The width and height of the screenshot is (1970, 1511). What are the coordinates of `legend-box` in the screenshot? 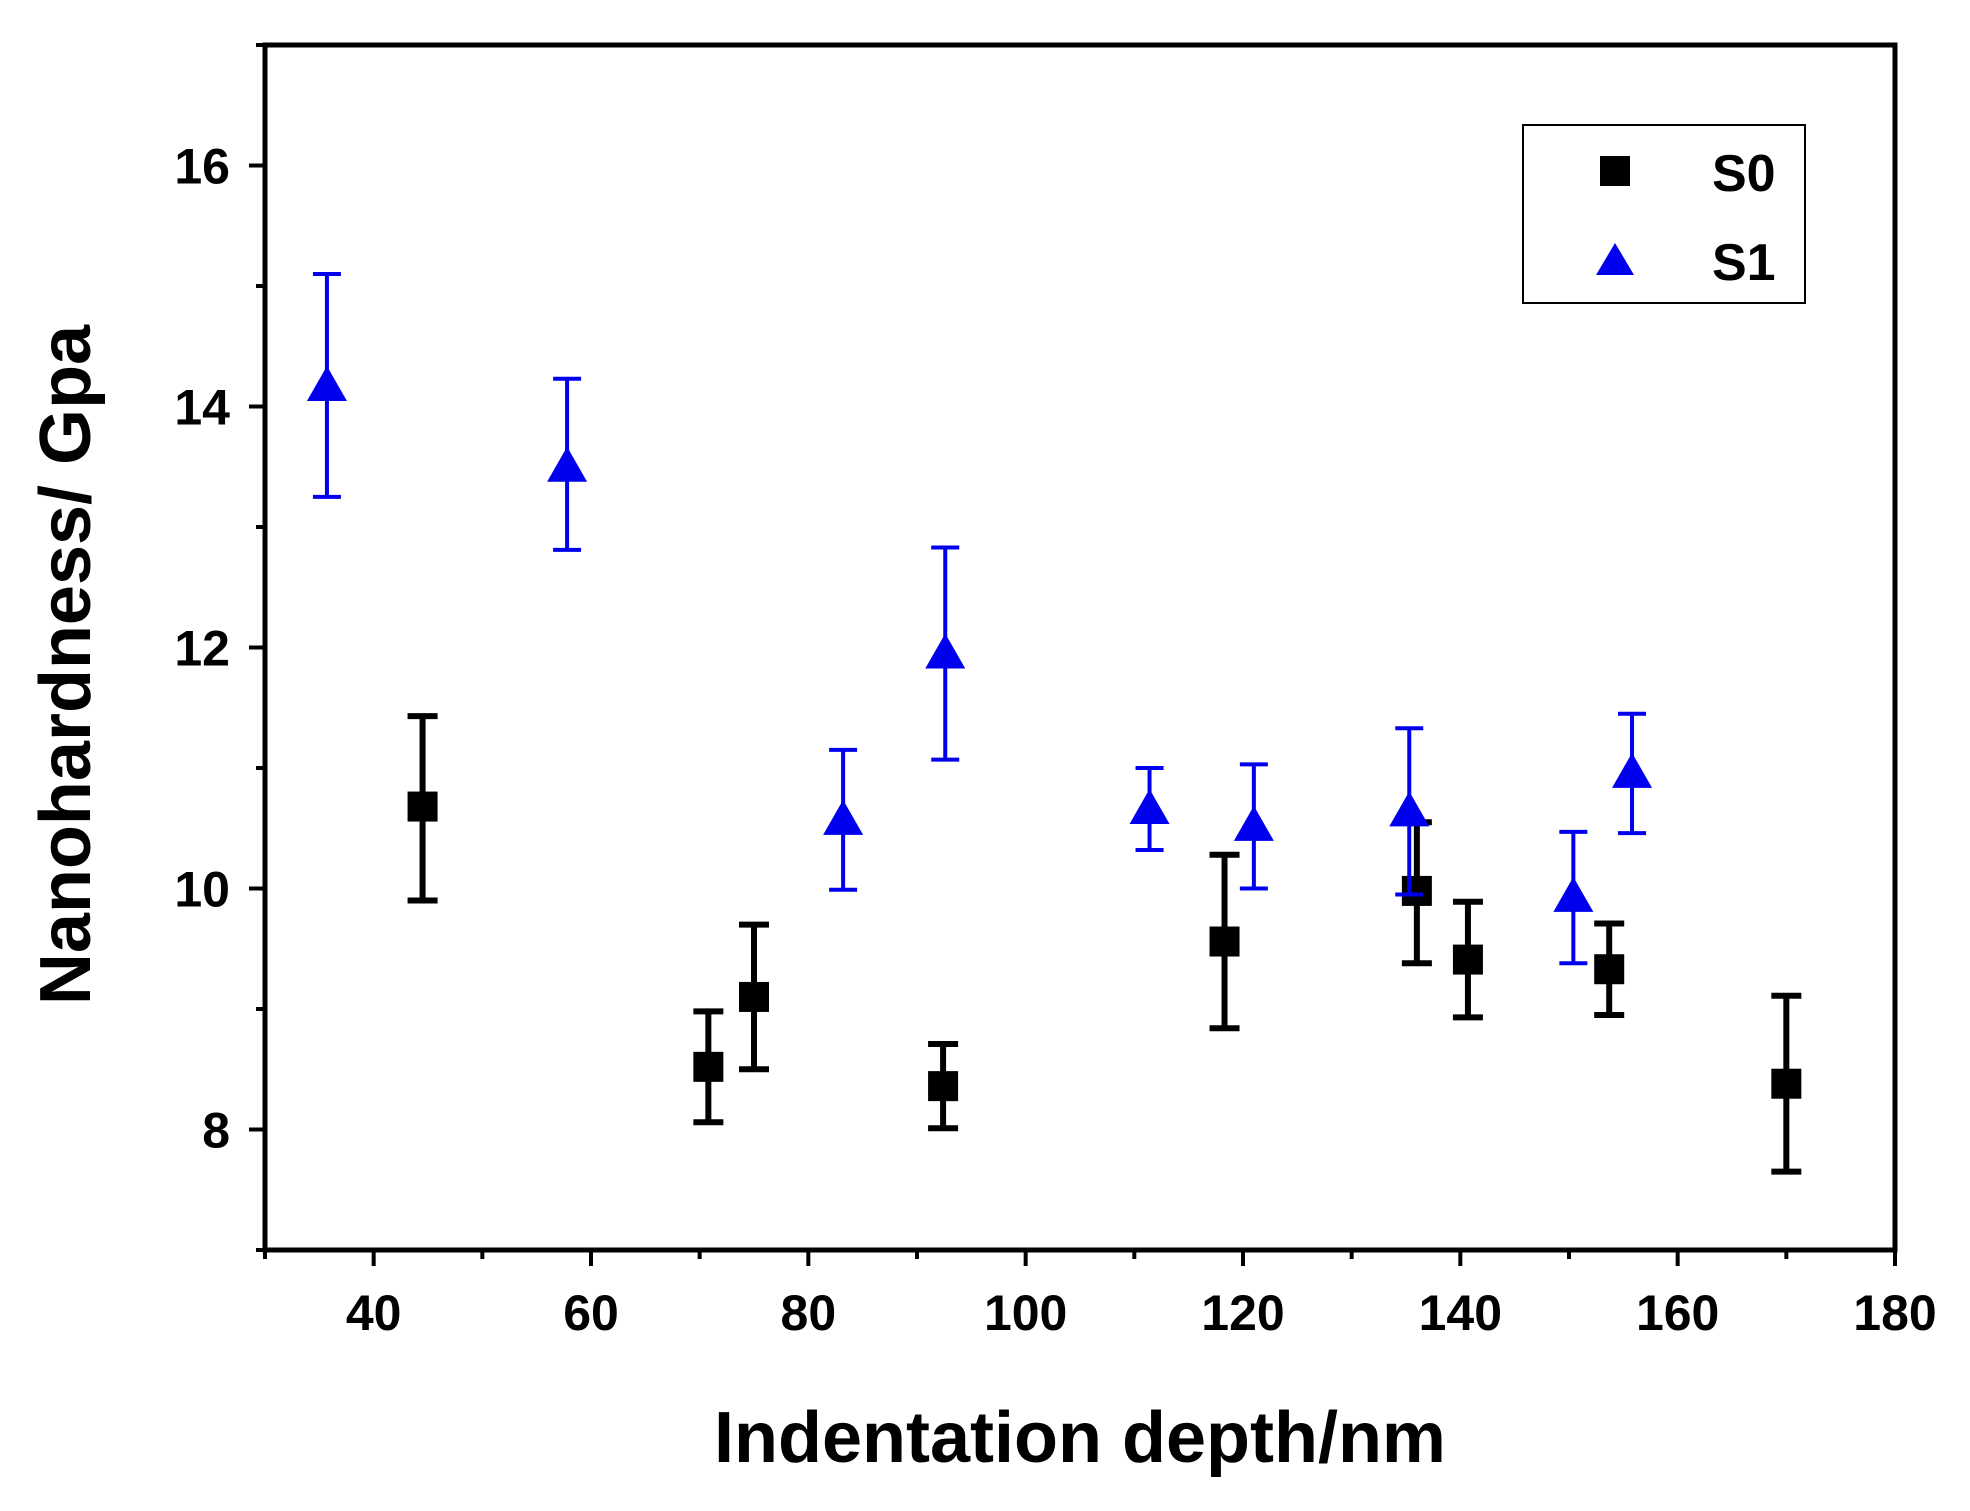 It's located at (1664, 214).